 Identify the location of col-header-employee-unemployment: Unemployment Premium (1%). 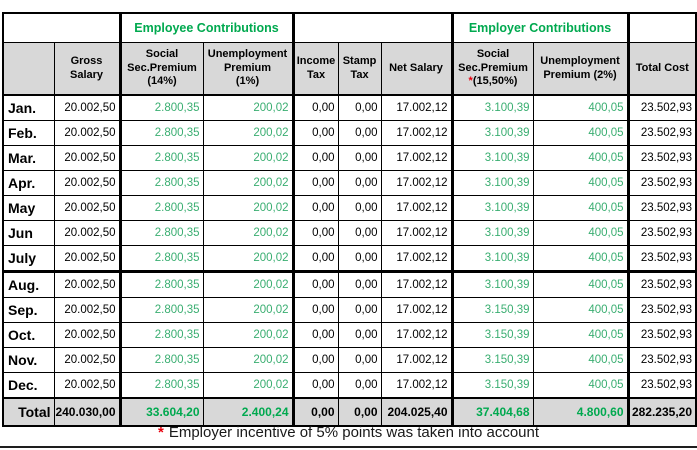
(248, 69).